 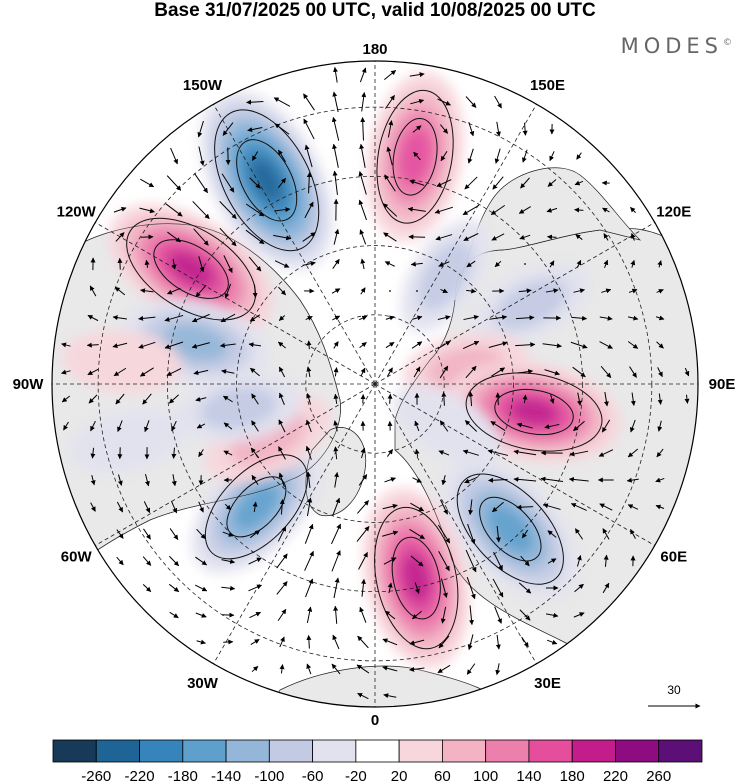 What do you see at coordinates (203, 85) in the screenshot?
I see `meridian-label: 150W` at bounding box center [203, 85].